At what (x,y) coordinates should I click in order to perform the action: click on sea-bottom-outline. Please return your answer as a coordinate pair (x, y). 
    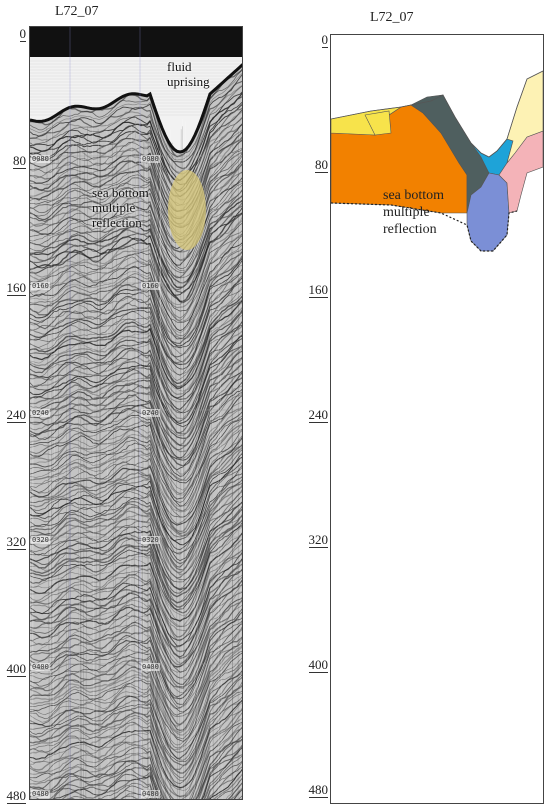
    Looking at the image, I should click on (437, 114).